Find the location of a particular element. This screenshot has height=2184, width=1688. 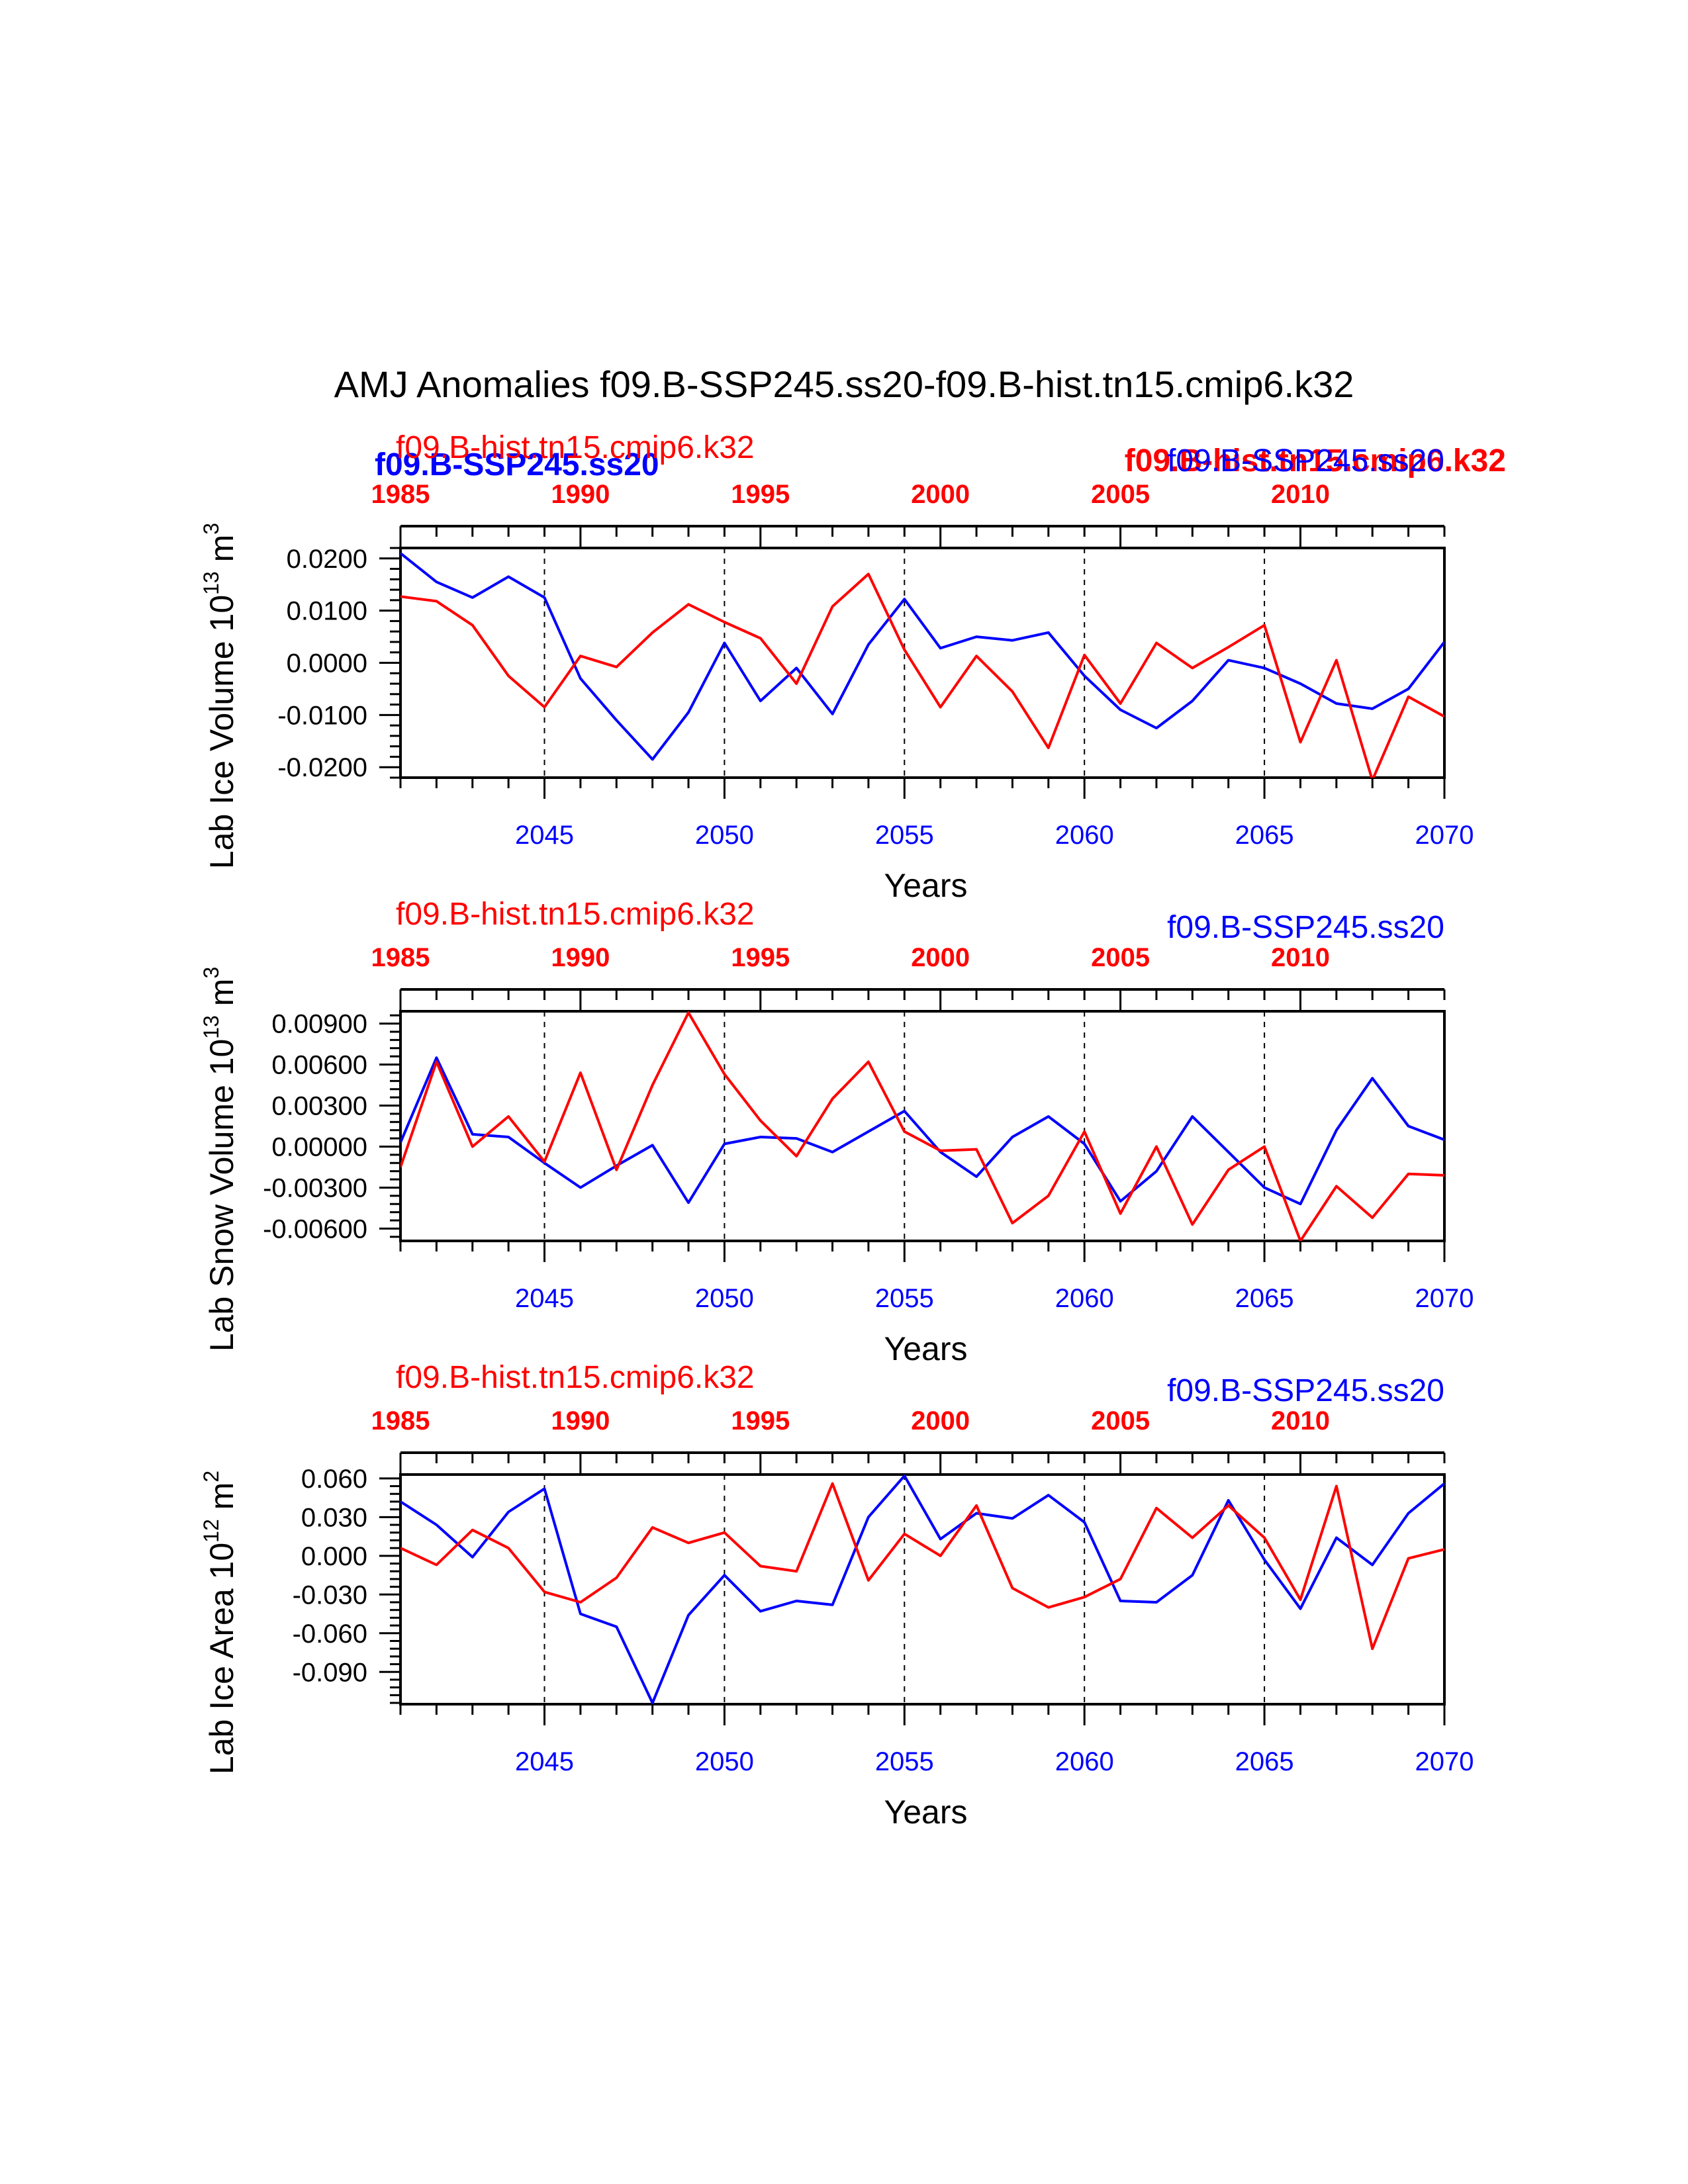

y-axis-title-unit-exponent: 2 is located at coordinates (211, 1476).